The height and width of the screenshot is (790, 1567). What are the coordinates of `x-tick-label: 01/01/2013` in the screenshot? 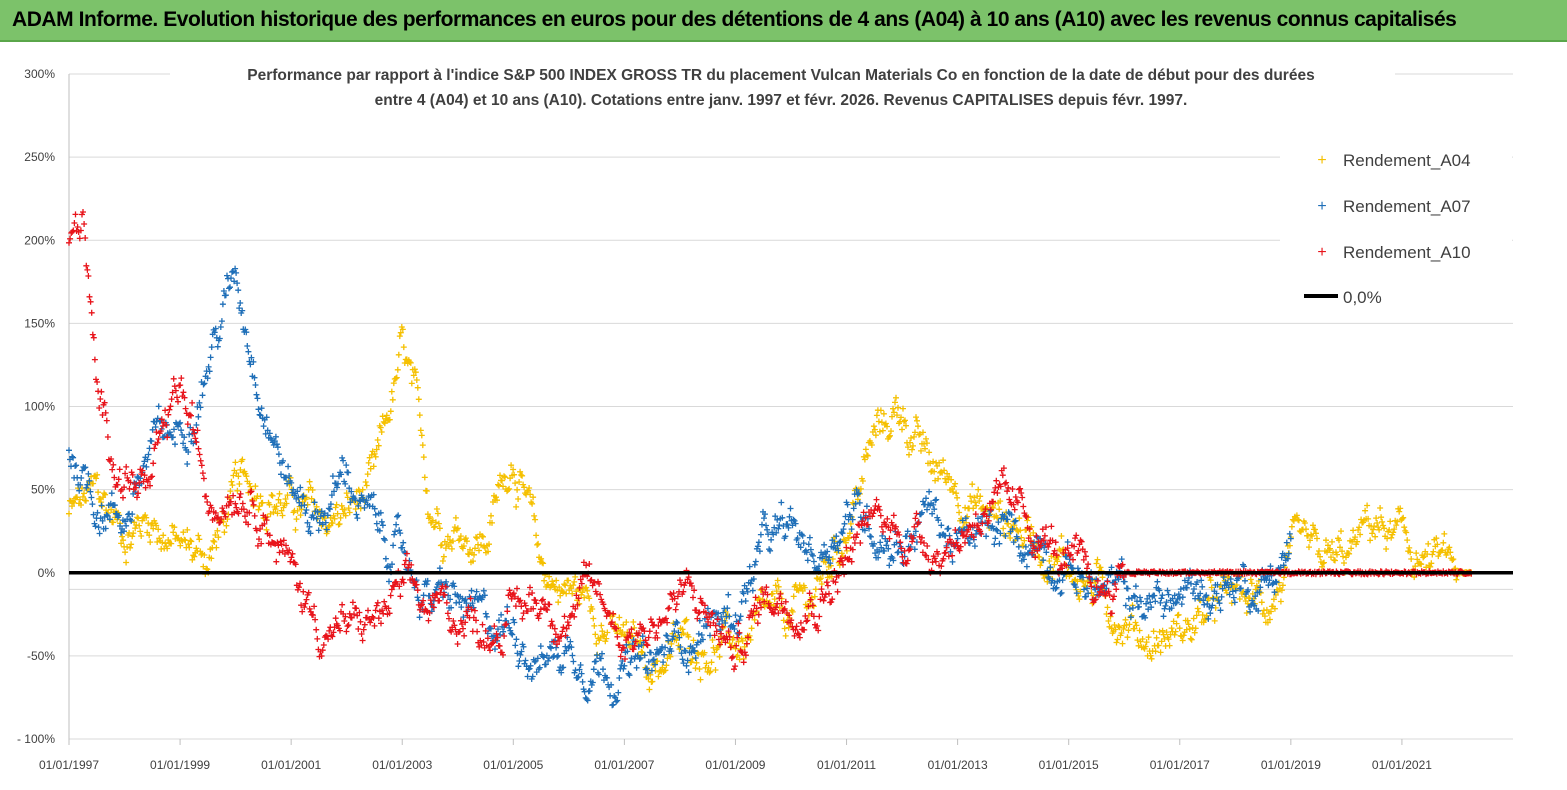 It's located at (958, 765).